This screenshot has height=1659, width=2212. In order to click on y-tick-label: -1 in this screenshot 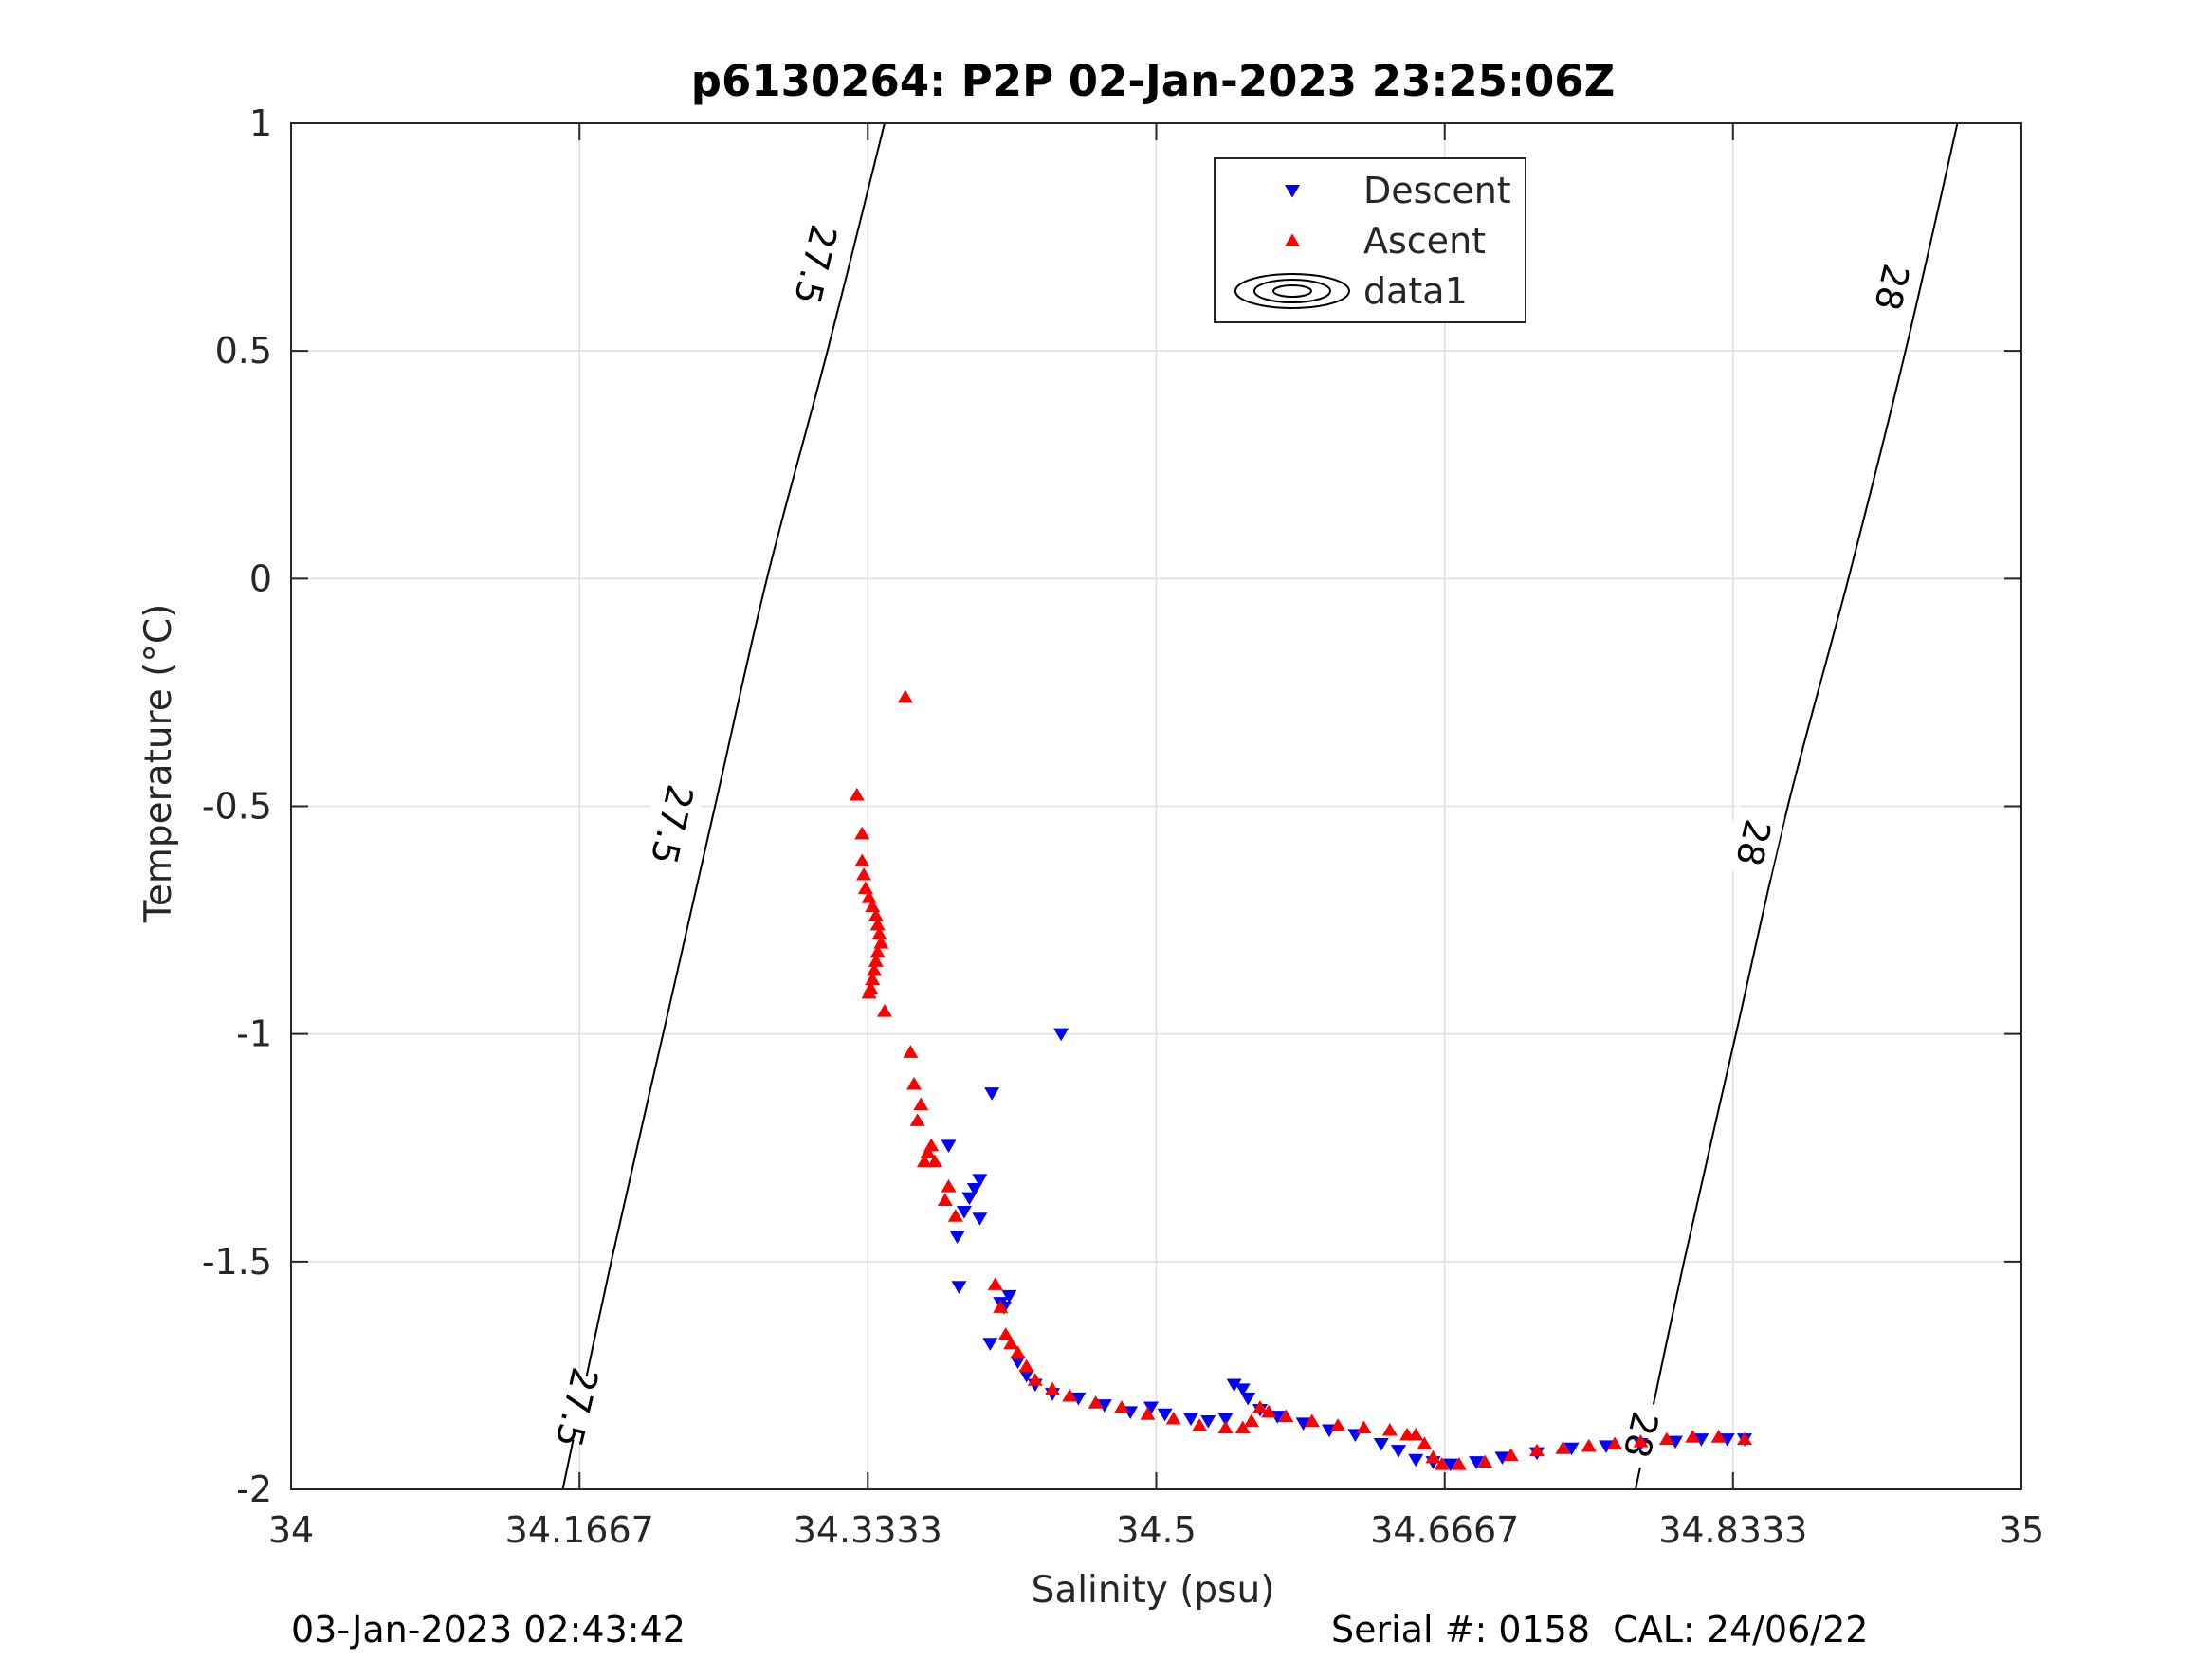, I will do `click(254, 1034)`.